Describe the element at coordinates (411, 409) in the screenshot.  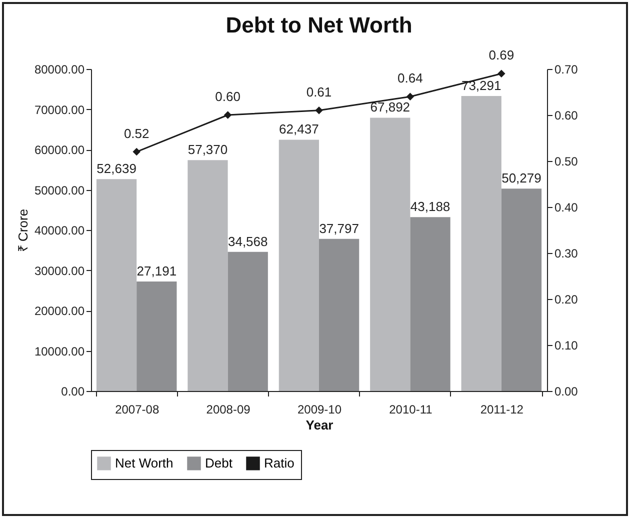
I see `x-tick-label: 2010-11` at that location.